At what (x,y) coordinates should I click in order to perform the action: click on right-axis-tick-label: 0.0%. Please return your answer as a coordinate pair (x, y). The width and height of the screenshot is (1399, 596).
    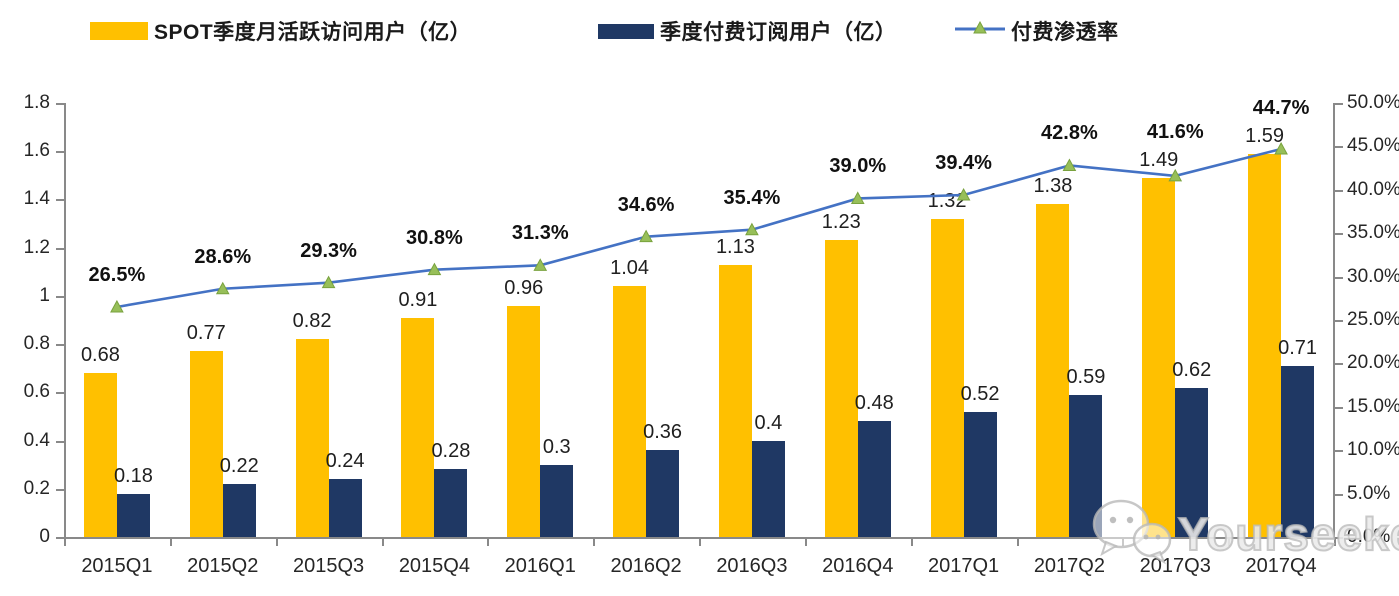
    Looking at the image, I should click on (1369, 536).